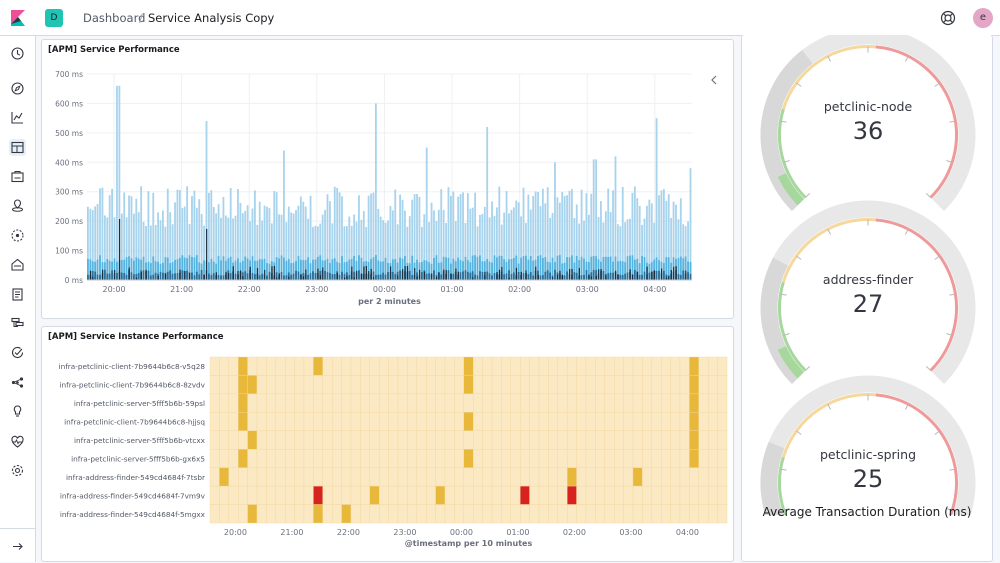  I want to click on graph-icon, so click(17, 382).